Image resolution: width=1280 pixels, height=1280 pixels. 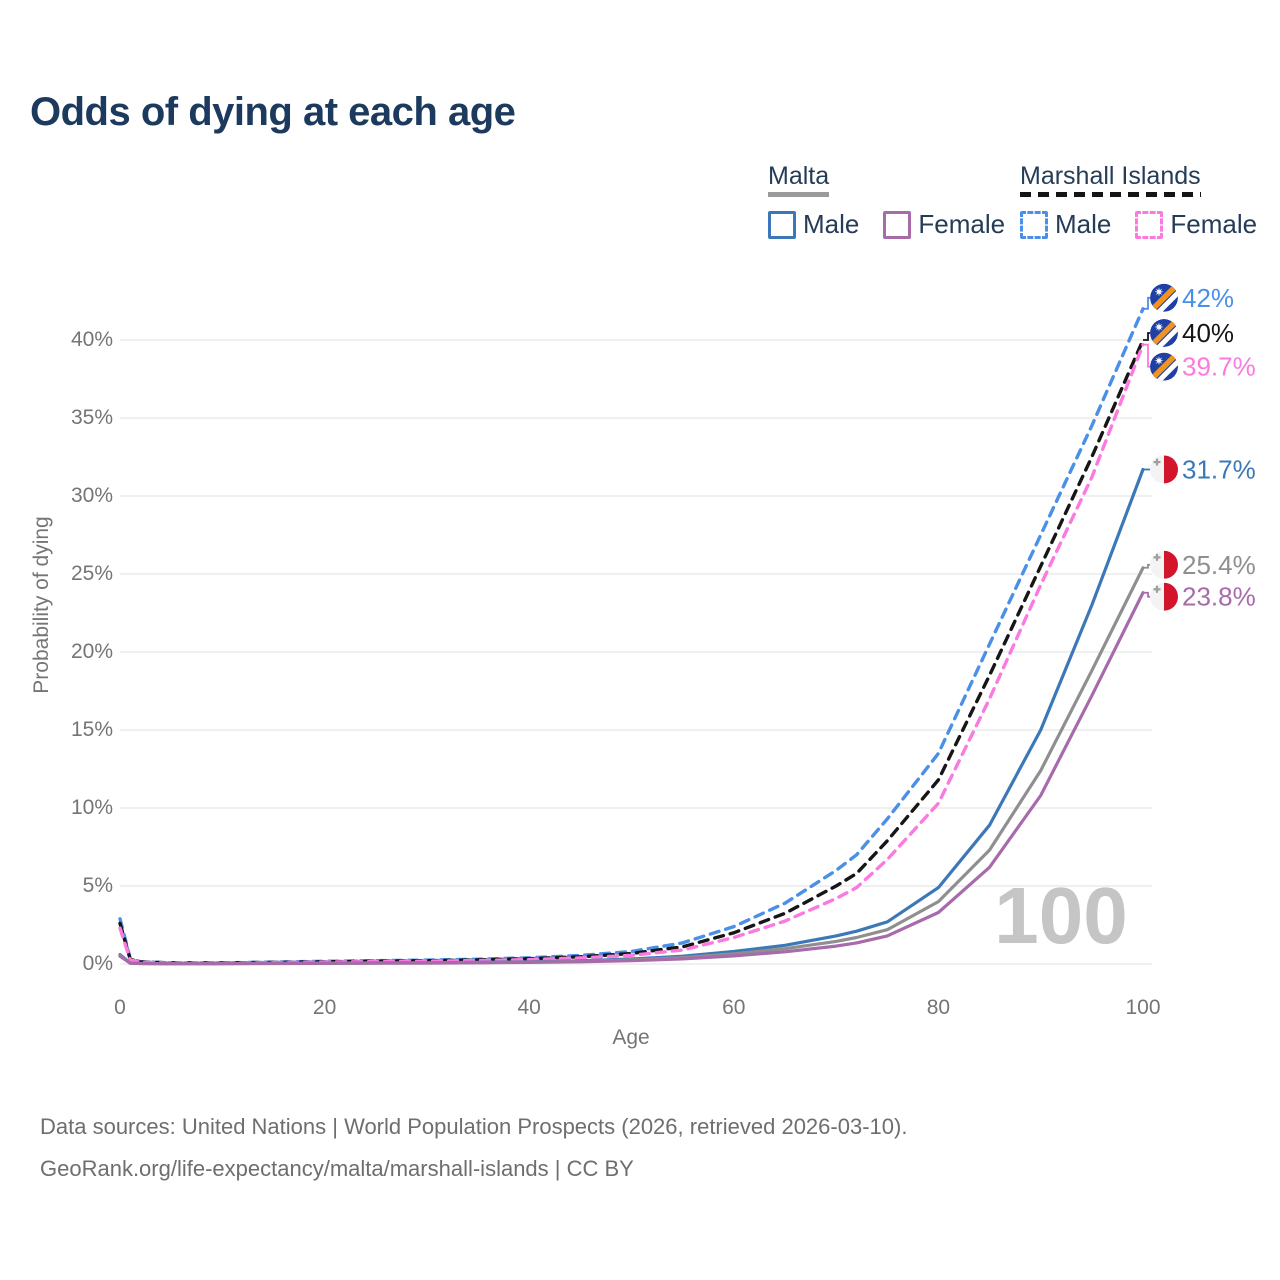 I want to click on series-end-label-malta-female: 23.8%, so click(x=1219, y=597).